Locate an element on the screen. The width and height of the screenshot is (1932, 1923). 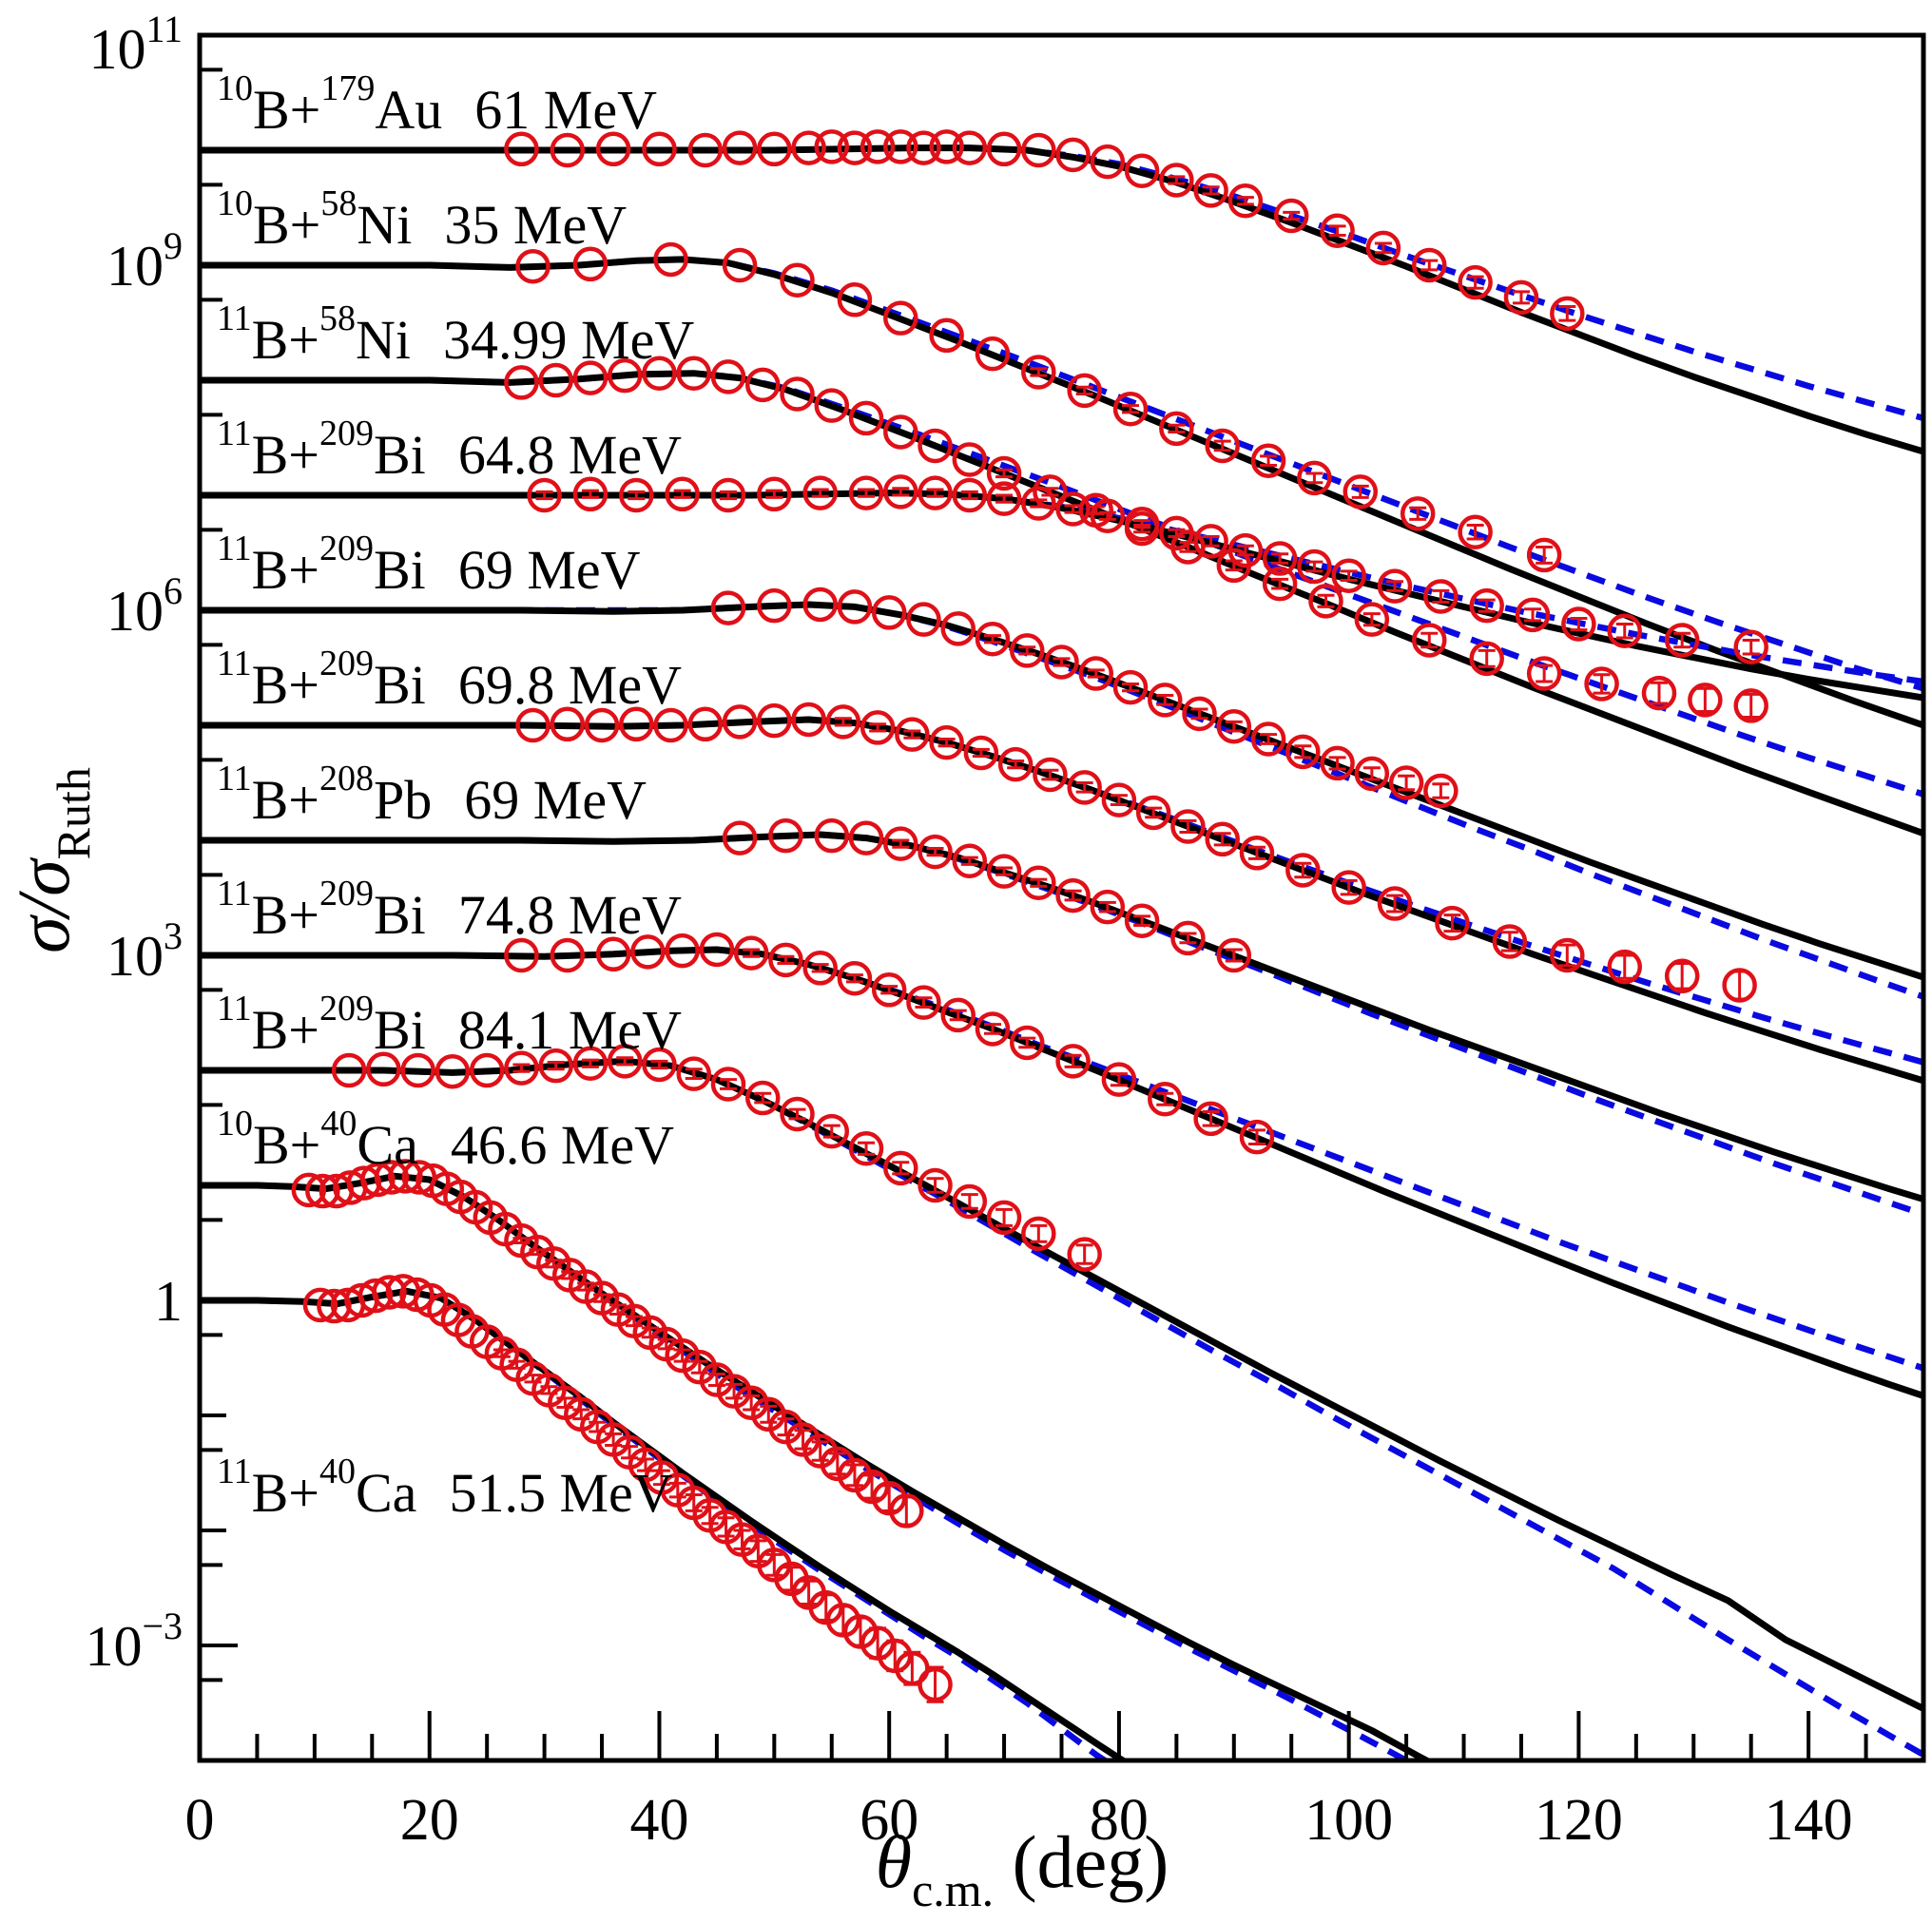
x-tick-label: 60 is located at coordinates (889, 1820).